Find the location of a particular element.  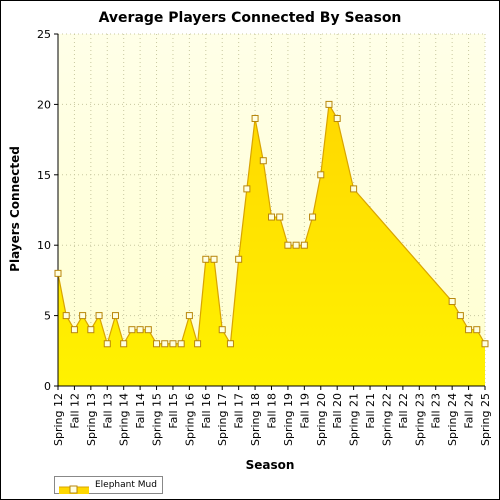

y-tick-label: 0 is located at coordinates (47, 386).